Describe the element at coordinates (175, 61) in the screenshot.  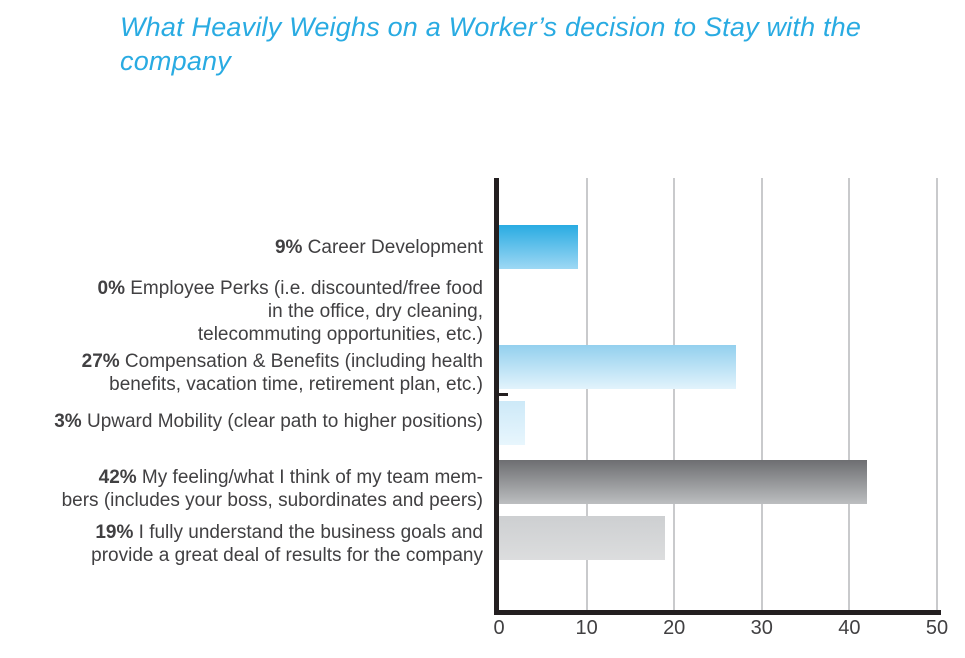
I see `chart-title-line2: company` at that location.